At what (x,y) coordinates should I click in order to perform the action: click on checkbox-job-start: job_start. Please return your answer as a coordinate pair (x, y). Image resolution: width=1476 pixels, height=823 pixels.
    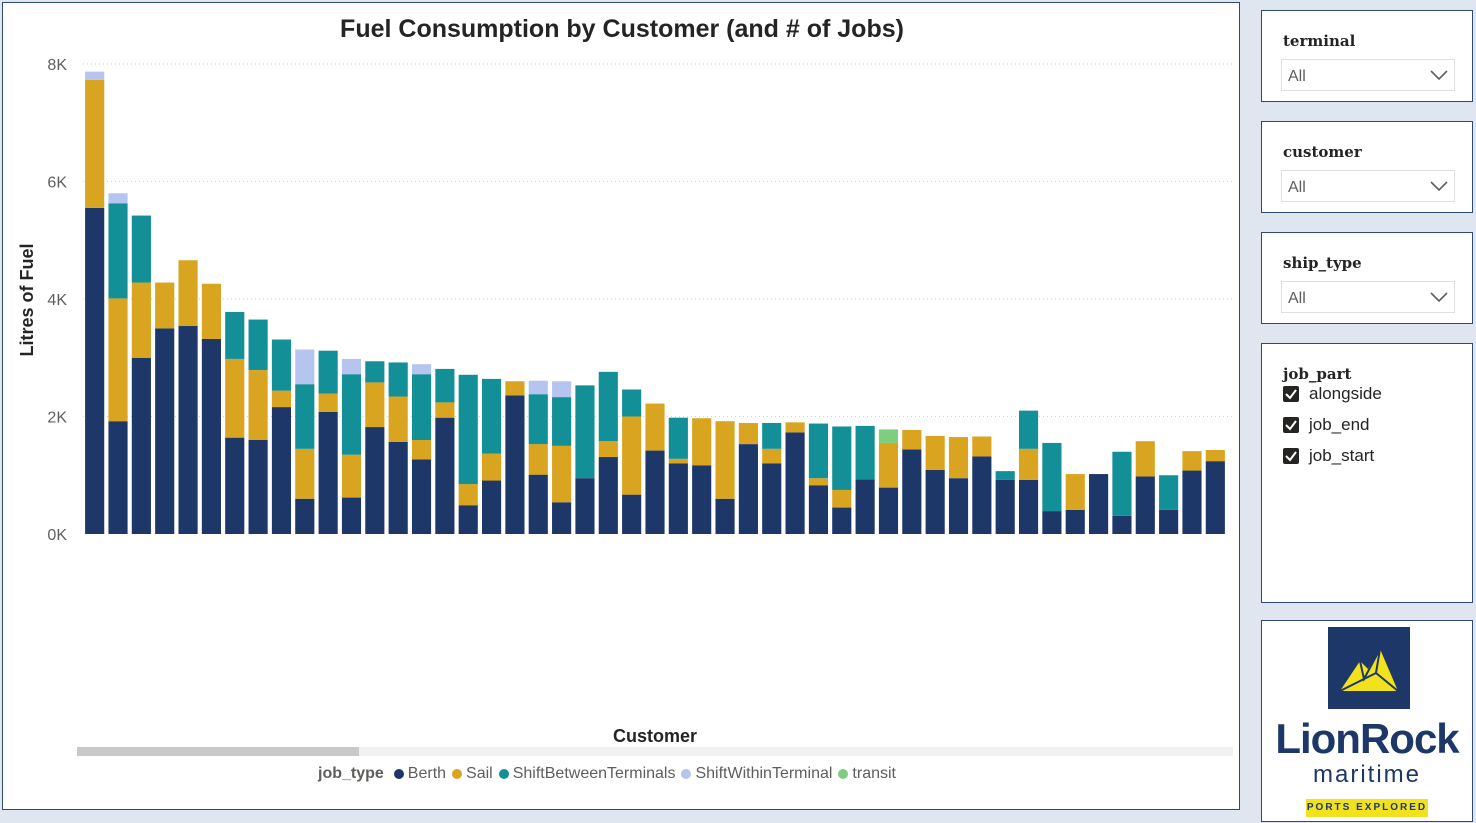
    Looking at the image, I should click on (1328, 456).